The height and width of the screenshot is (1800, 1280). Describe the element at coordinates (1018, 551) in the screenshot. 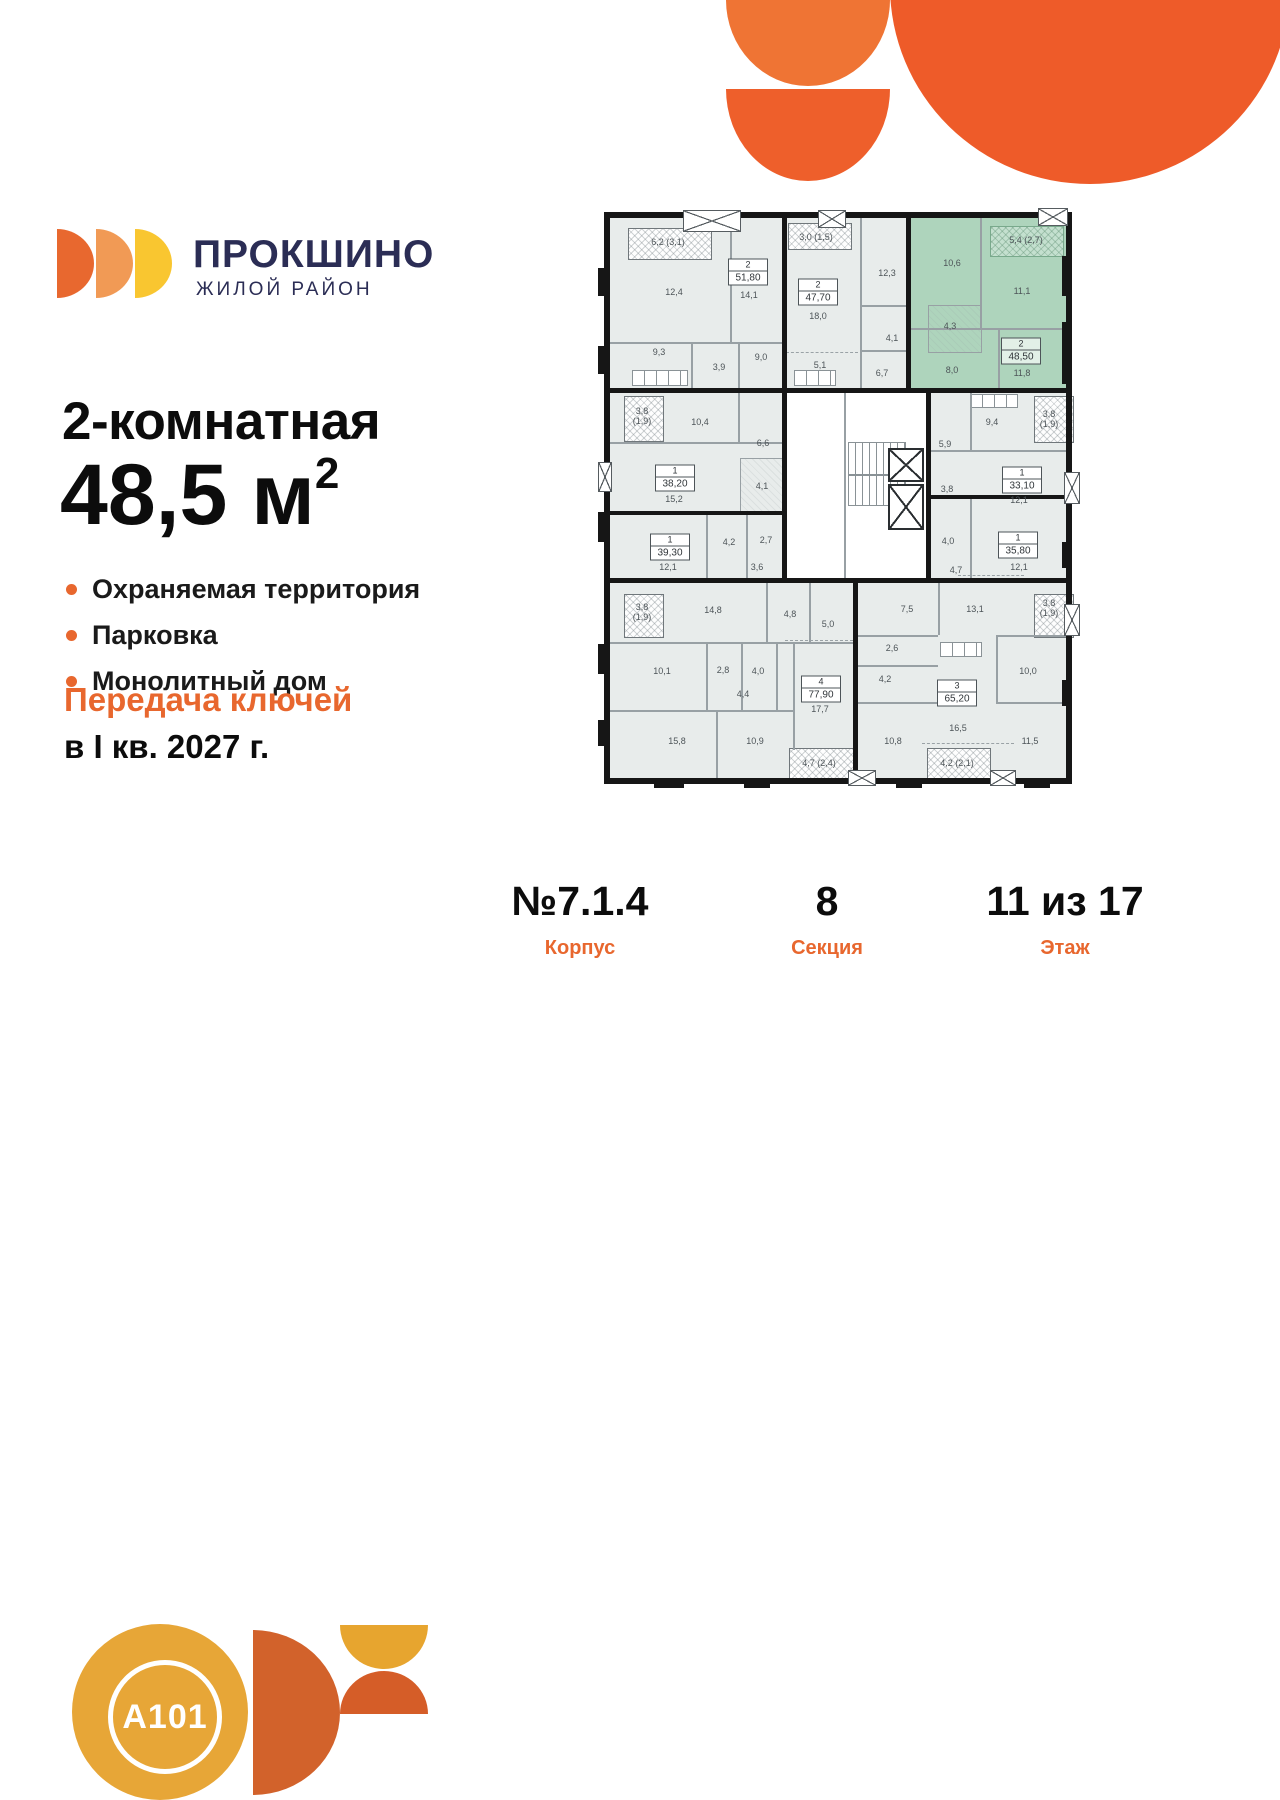

I see `apartment-area: 35,80` at that location.